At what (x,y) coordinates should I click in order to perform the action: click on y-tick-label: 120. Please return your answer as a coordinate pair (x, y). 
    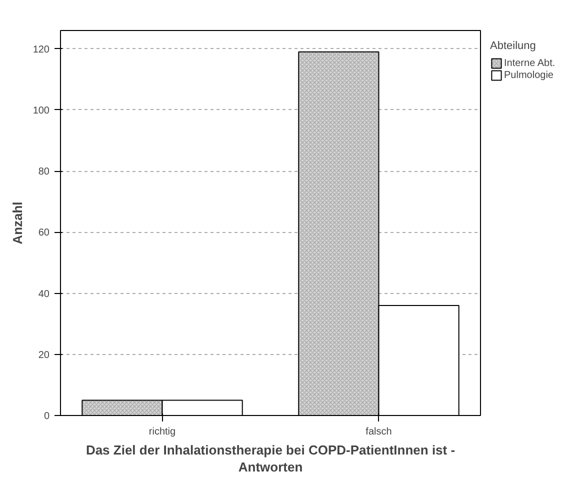
    Looking at the image, I should click on (41, 50).